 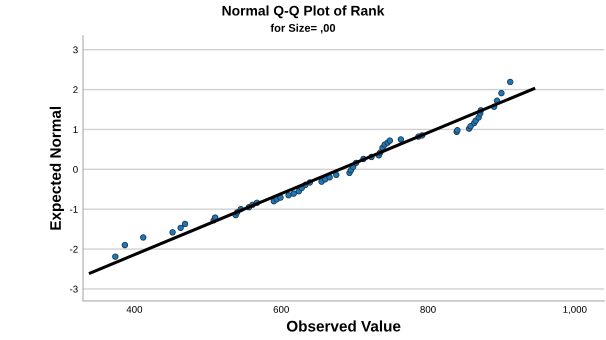 What do you see at coordinates (75, 50) in the screenshot?
I see `y-tick-label: 3` at bounding box center [75, 50].